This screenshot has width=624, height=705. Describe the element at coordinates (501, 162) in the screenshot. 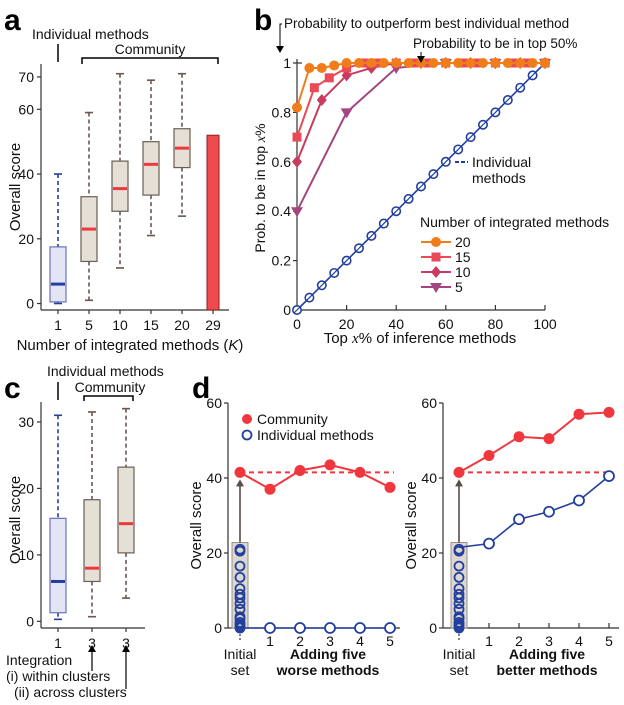

I see `annotation-individual: Individual` at that location.